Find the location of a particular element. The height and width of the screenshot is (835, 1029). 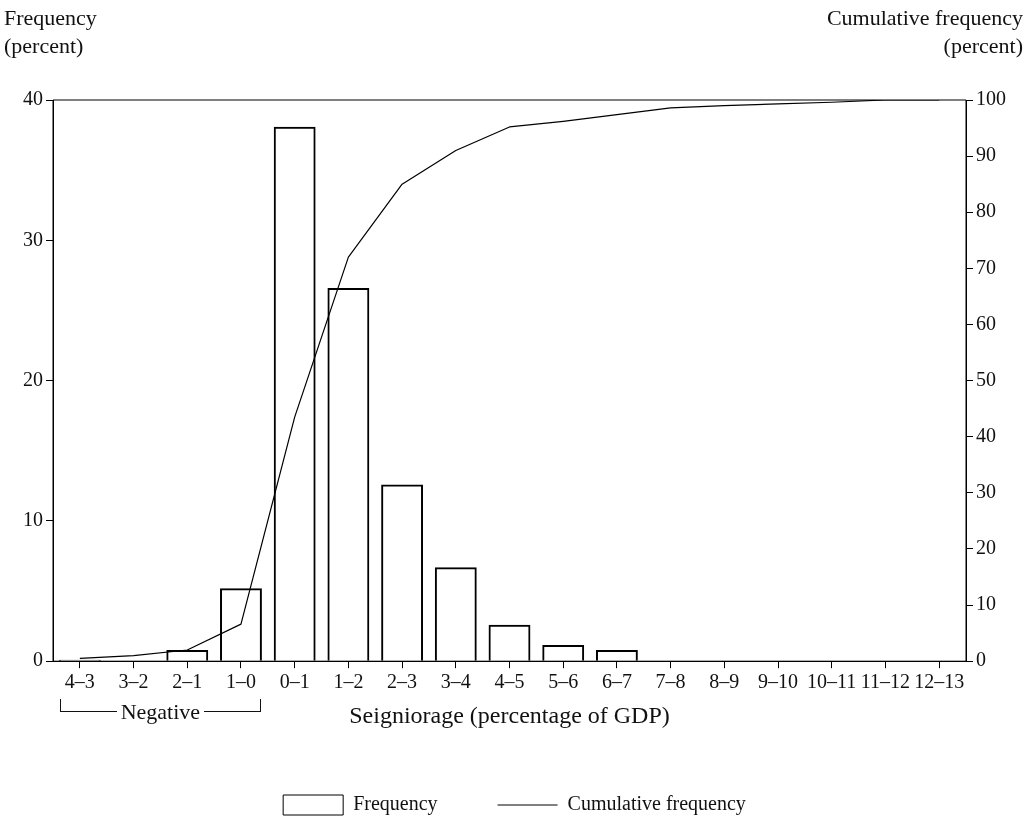

y2-tick-label: 20 is located at coordinates (986, 547).